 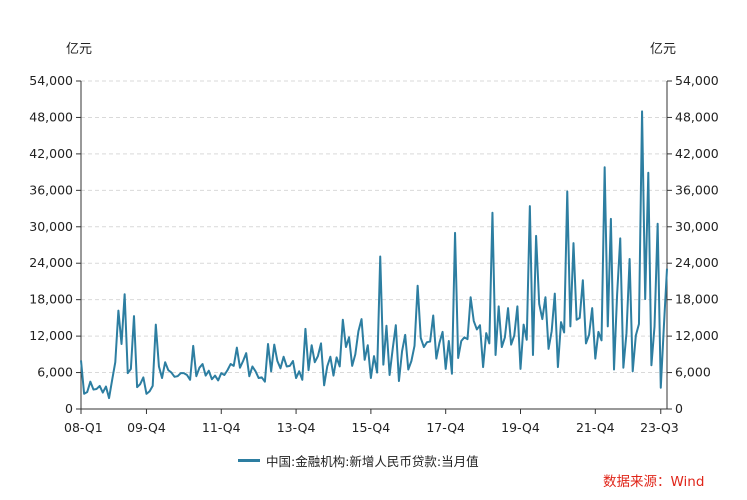 I want to click on legend-line-swatch, so click(x=249, y=460).